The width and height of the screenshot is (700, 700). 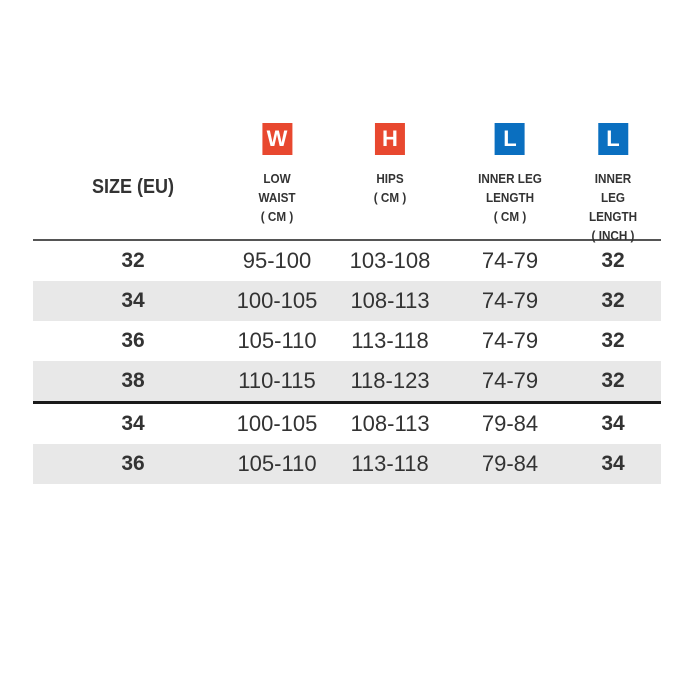 I want to click on table-row: 36 105-110 113-118 79-84 34, so click(x=347, y=464).